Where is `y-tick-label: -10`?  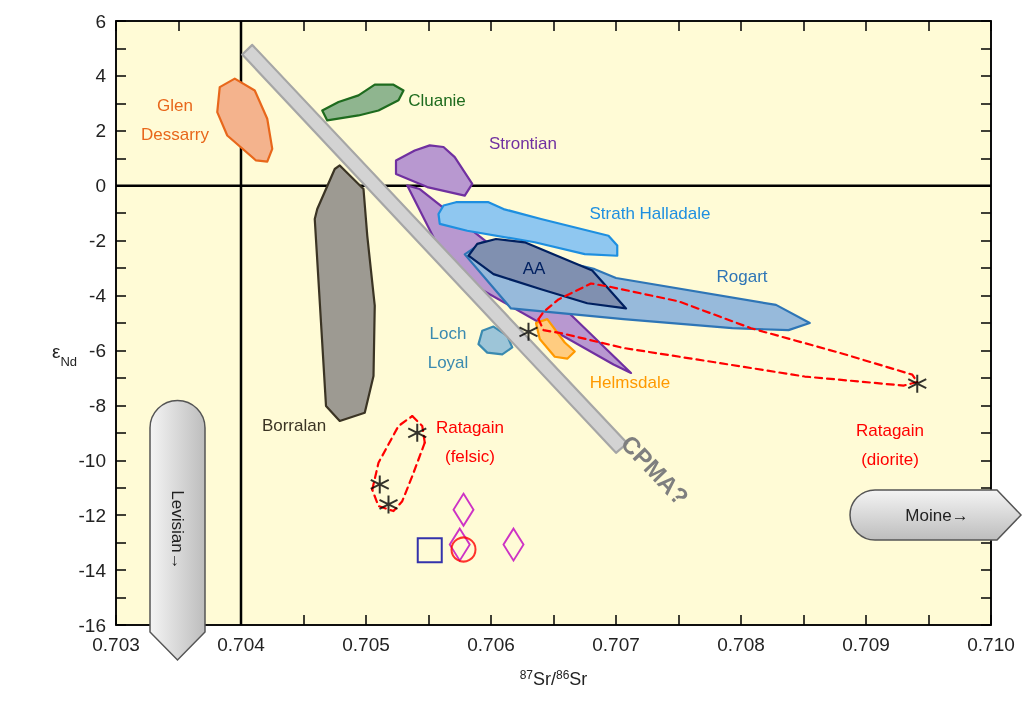 y-tick-label: -10 is located at coordinates (92, 460).